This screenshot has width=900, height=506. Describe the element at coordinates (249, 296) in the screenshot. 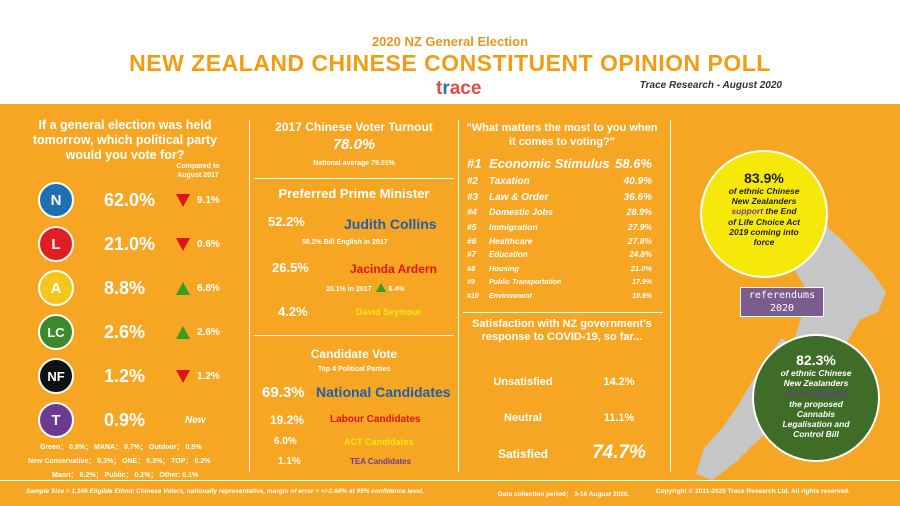

I see `divider-left` at that location.